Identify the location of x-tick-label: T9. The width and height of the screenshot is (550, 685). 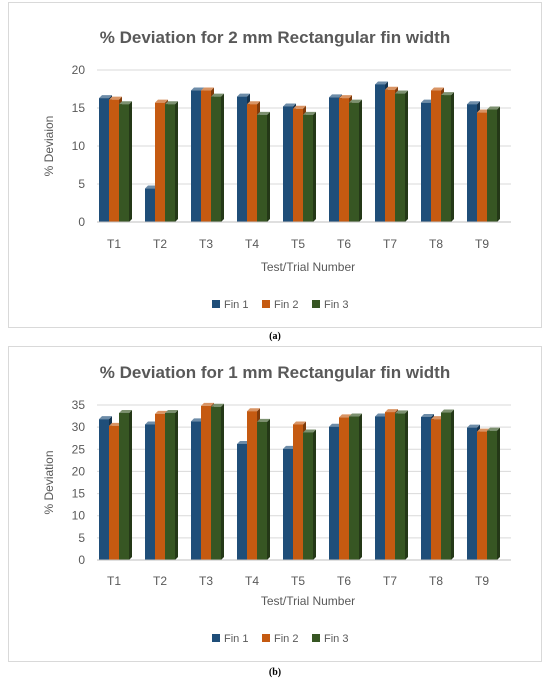
(482, 581).